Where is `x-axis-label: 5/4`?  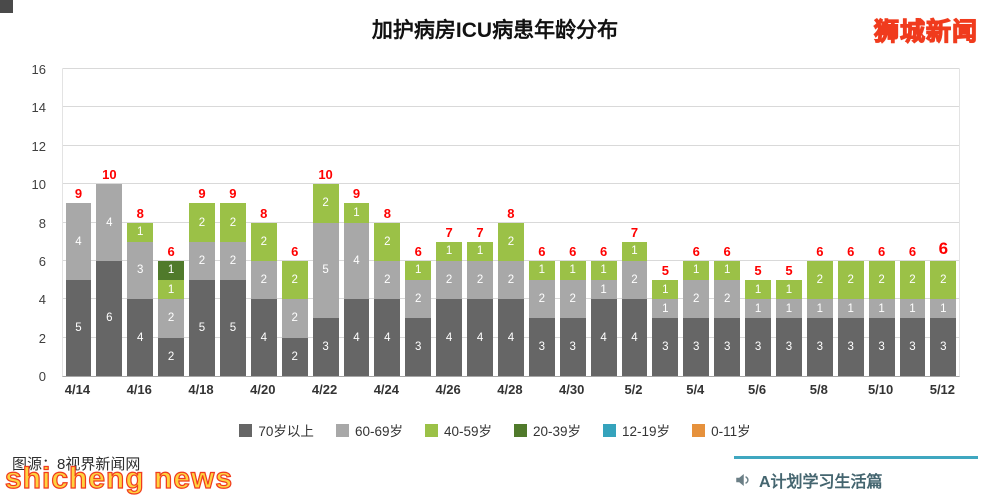 x-axis-label: 5/4 is located at coordinates (695, 389).